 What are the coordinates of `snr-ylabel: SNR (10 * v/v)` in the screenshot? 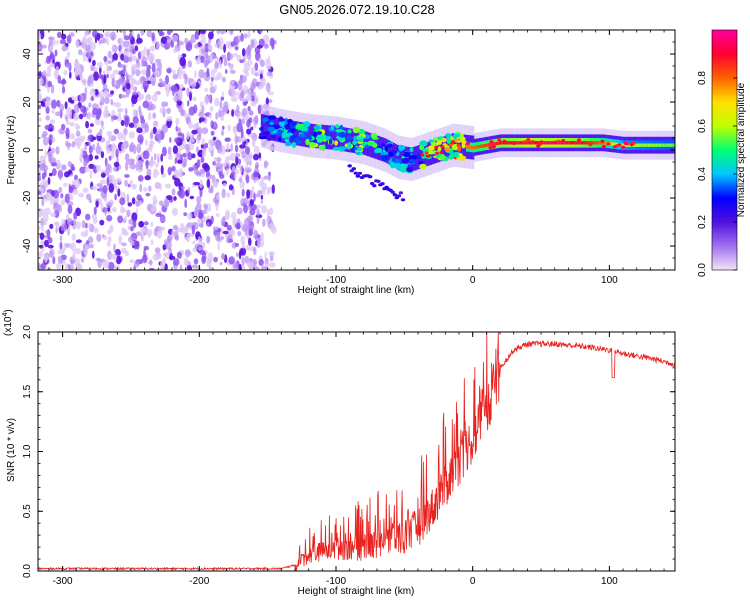 It's located at (11, 450).